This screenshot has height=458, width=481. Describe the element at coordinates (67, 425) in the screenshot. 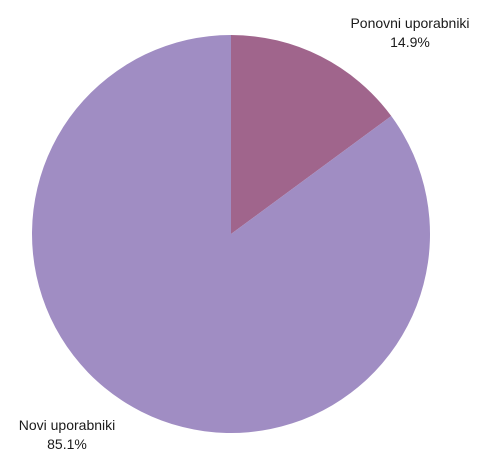

I see `slice-label-1: Novi uporabniki` at that location.